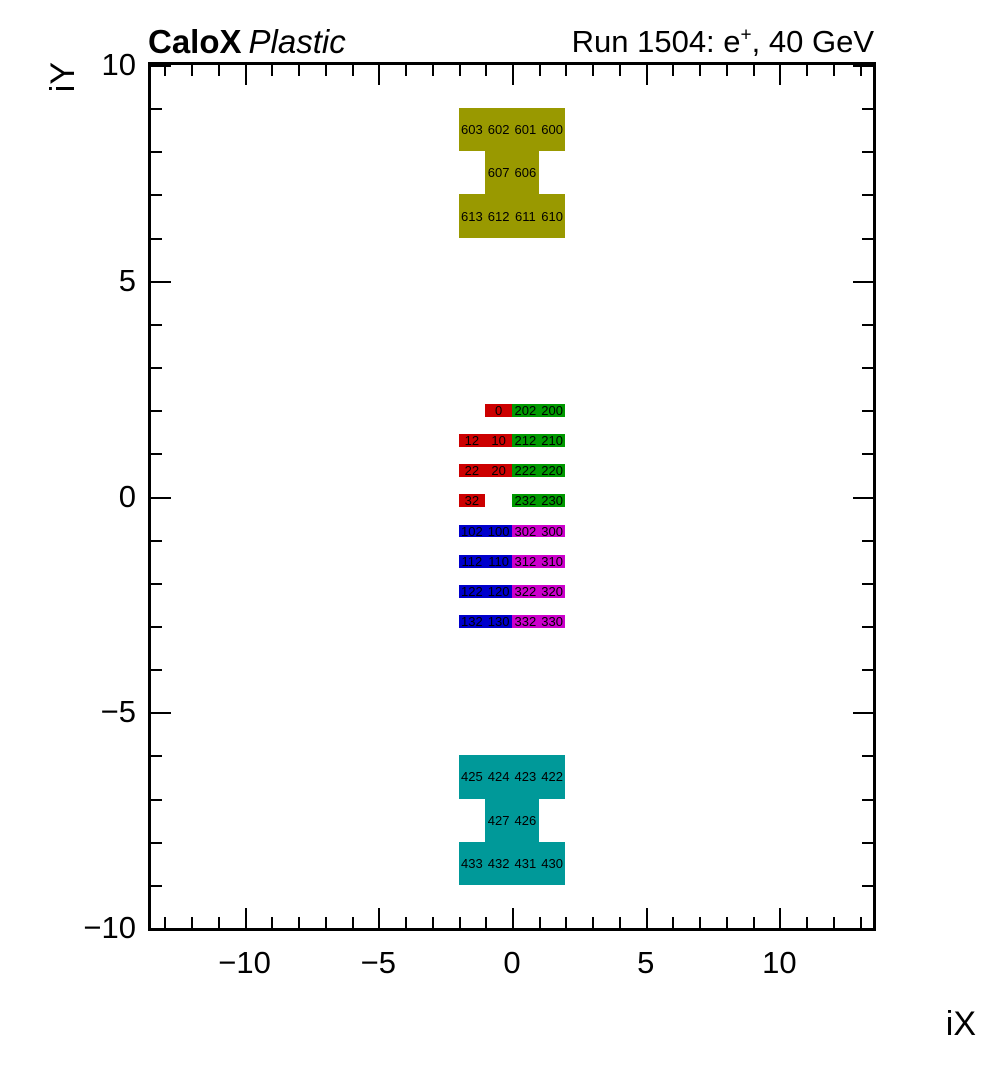 This screenshot has height=1072, width=996. I want to click on channel-cell: 426, so click(525, 820).